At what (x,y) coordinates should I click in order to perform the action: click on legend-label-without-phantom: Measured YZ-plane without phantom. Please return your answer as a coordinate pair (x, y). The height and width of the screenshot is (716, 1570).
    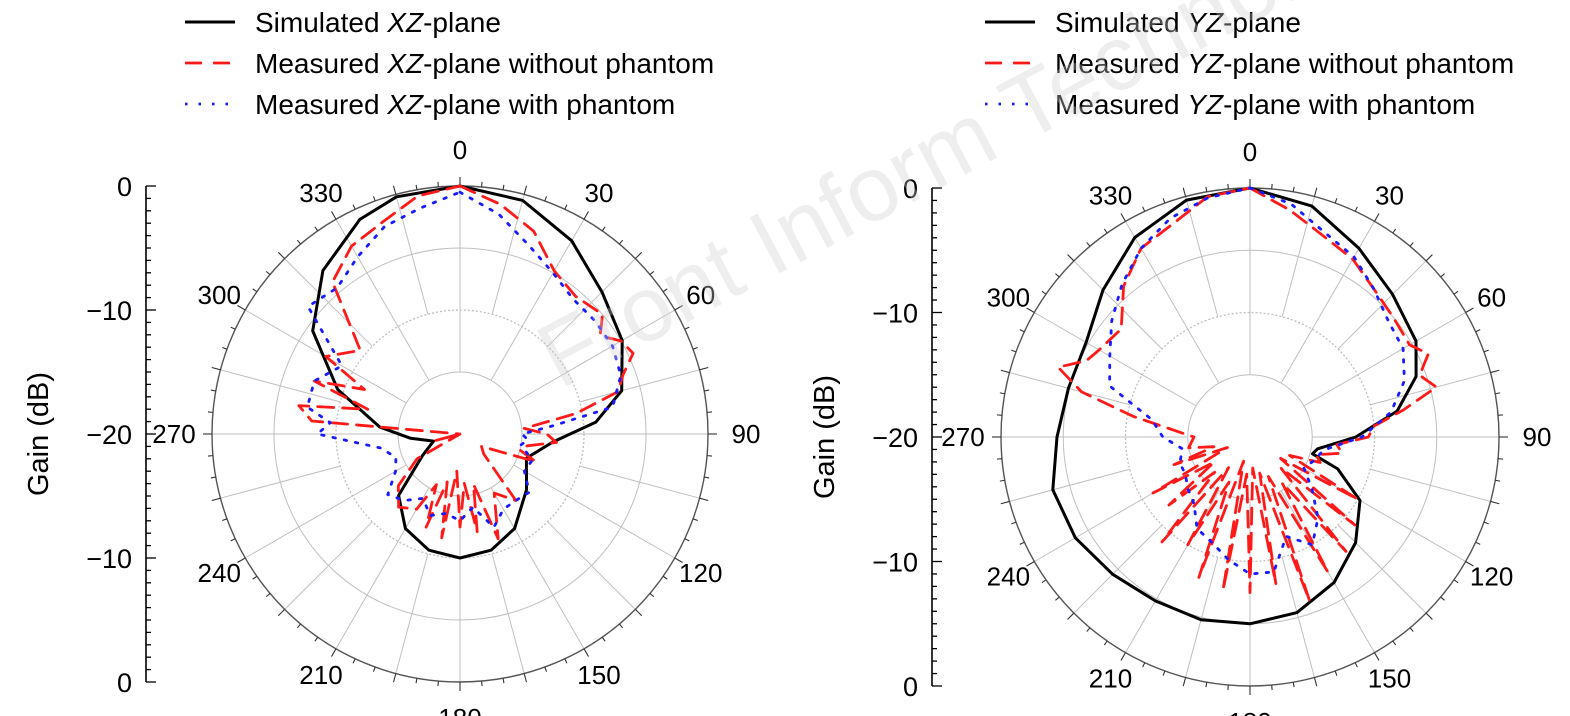
    Looking at the image, I should click on (1284, 63).